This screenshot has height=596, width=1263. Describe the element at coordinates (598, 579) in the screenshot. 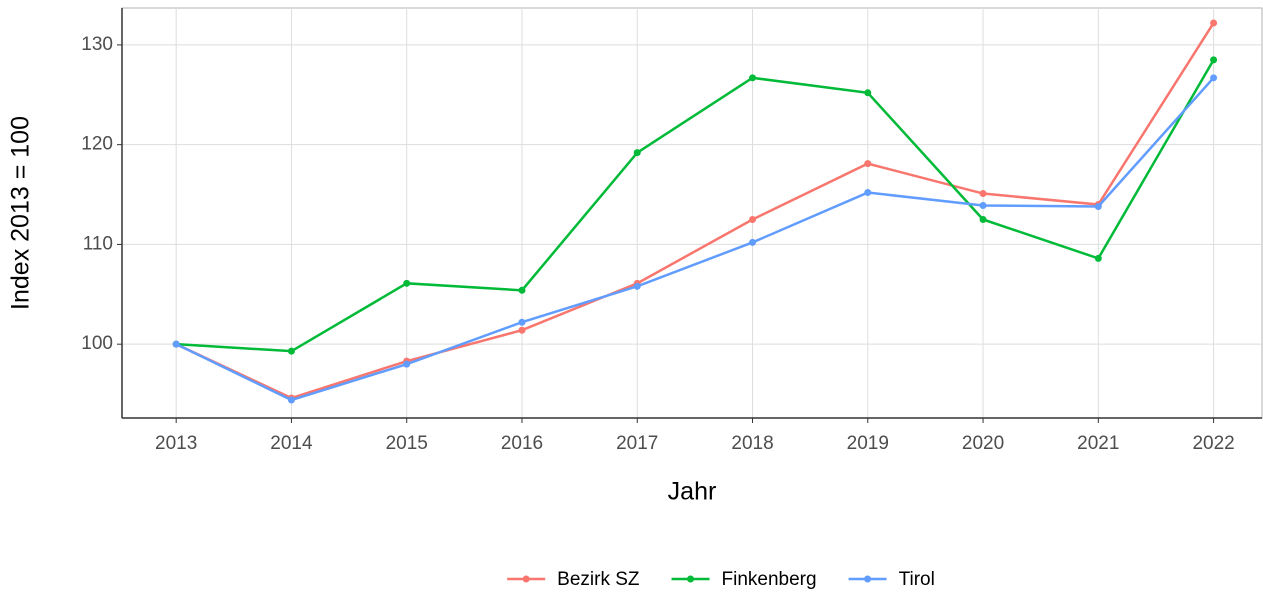

I see `legend-label: Bezirk SZ` at that location.